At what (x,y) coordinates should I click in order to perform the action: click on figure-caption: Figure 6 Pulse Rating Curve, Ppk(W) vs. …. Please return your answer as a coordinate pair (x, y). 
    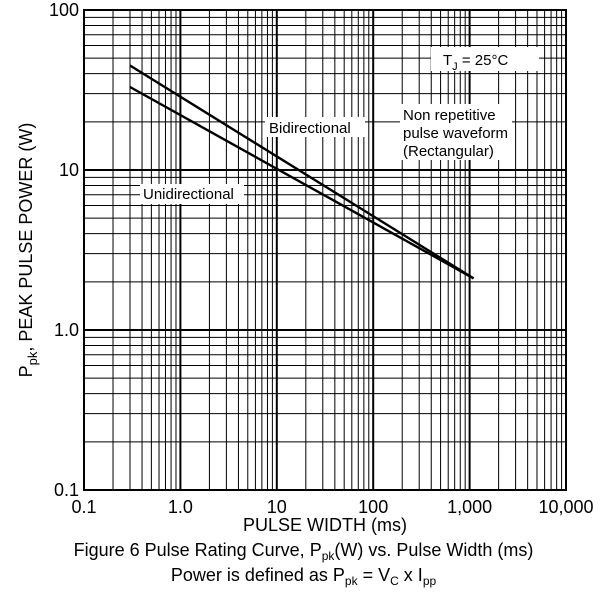
    Looking at the image, I should click on (303, 551).